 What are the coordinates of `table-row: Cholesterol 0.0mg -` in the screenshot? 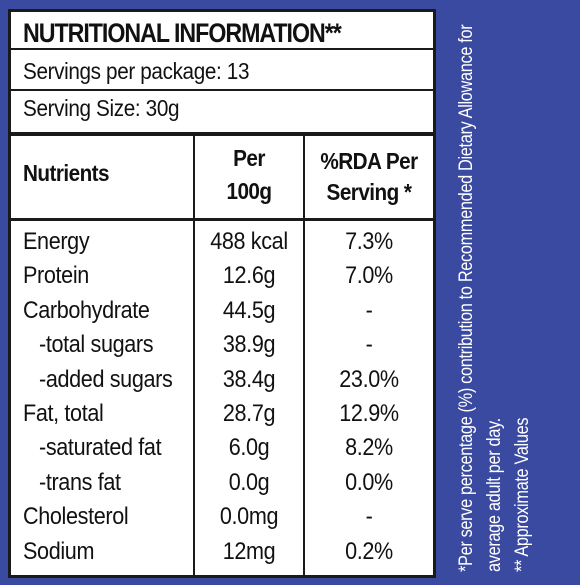 It's located at (222, 520).